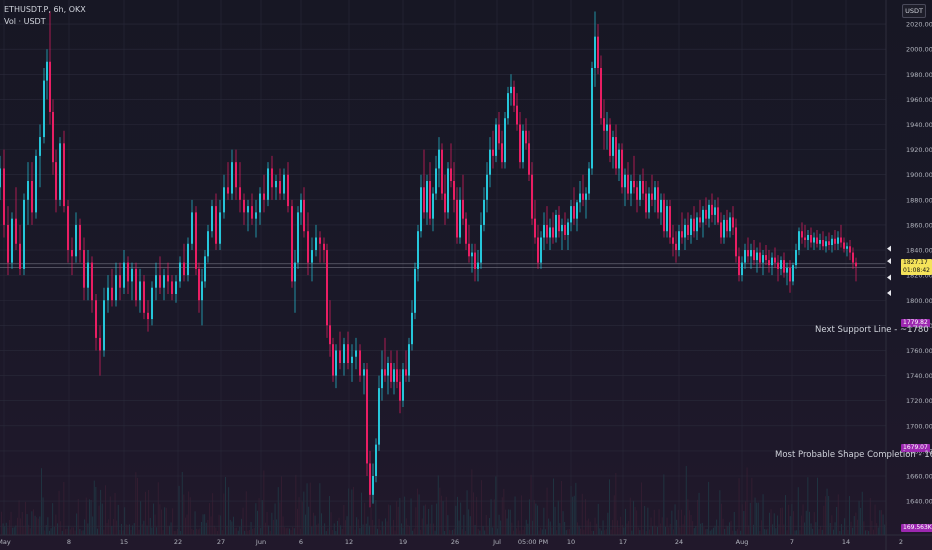 The image size is (932, 550). What do you see at coordinates (45, 9) in the screenshot?
I see `symbol-label: ETHUSDT.P, 6h, OKX` at bounding box center [45, 9].